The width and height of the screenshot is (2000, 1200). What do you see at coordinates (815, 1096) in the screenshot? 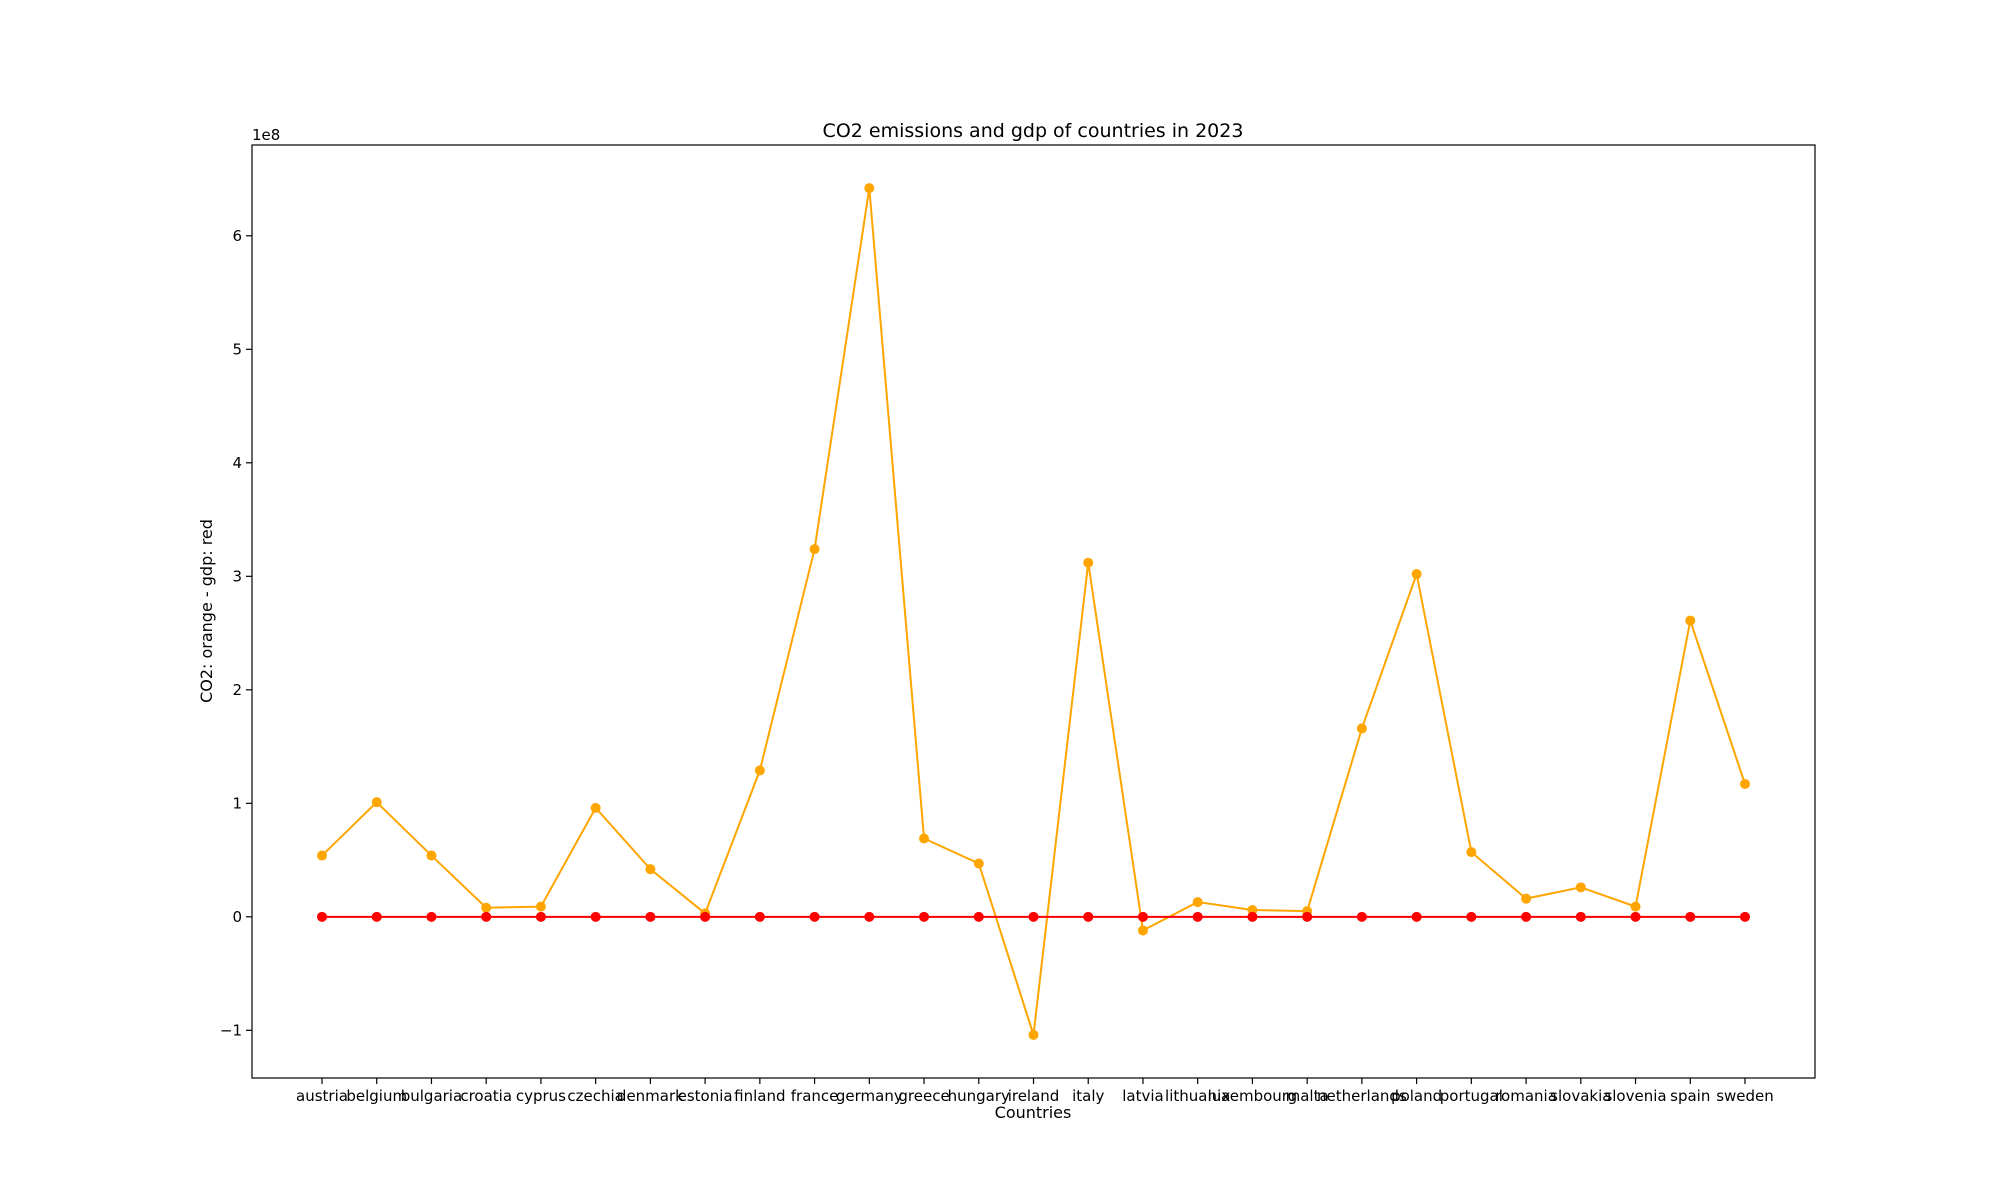
I see `x-tick-label: france` at bounding box center [815, 1096].